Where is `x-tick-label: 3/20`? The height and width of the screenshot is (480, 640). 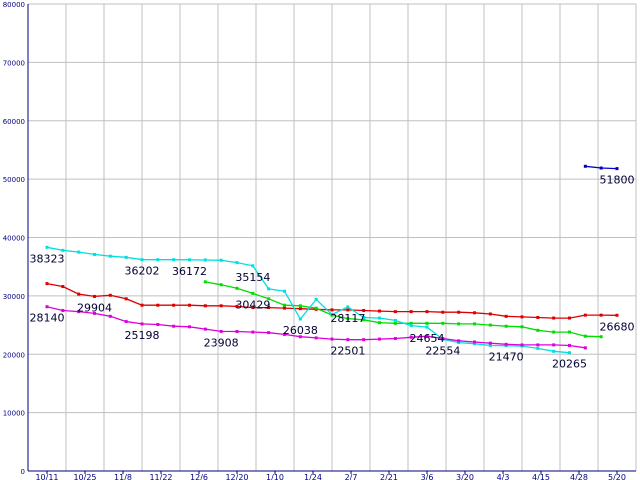
x-tick-label: 3/20 is located at coordinates (465, 476).